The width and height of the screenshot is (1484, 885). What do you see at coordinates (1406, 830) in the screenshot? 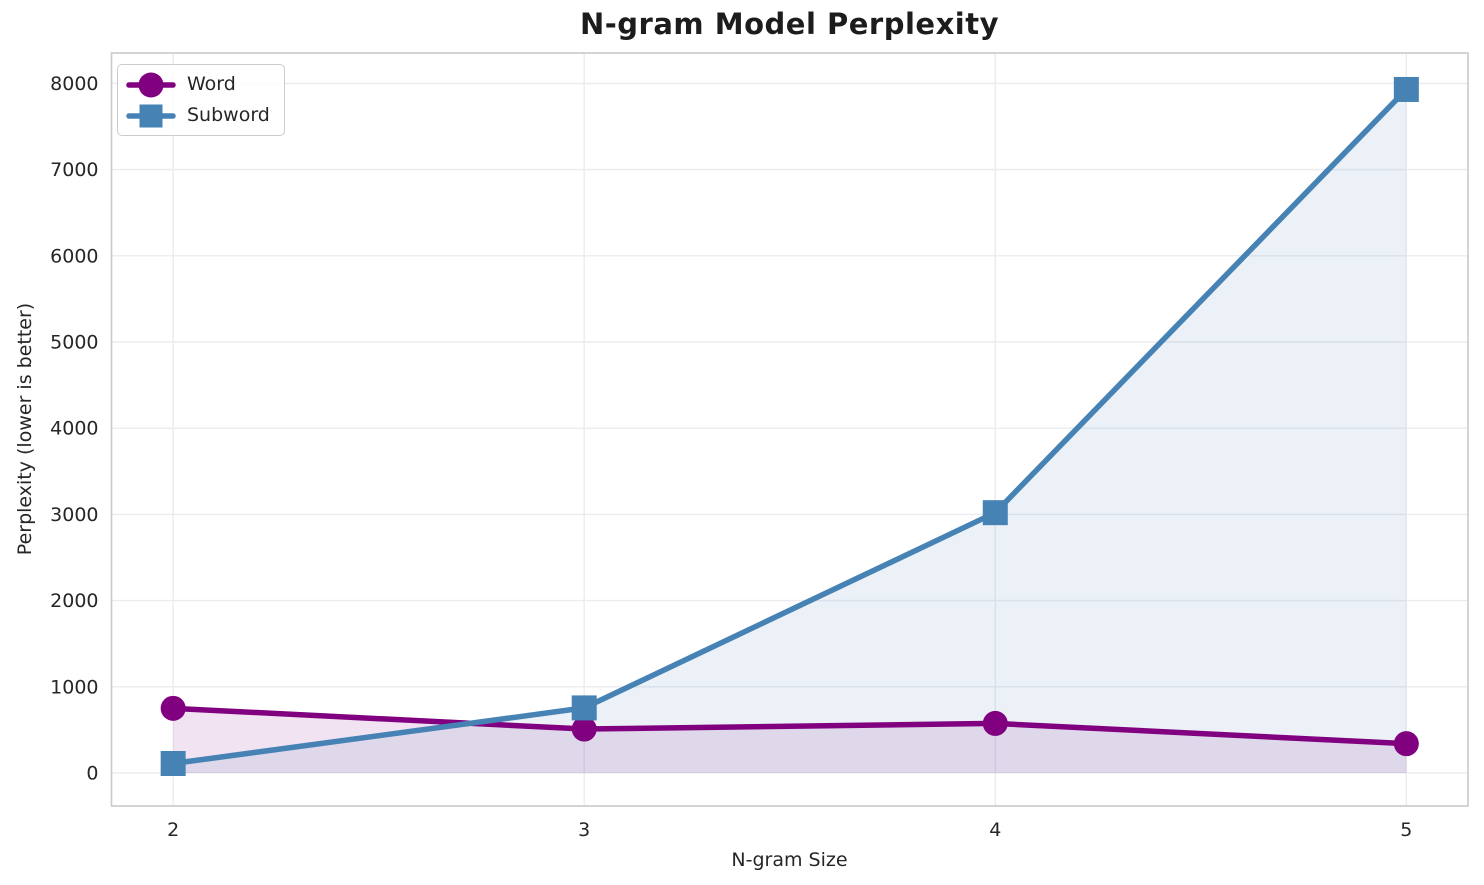
I see `x-tick-label: 5` at bounding box center [1406, 830].